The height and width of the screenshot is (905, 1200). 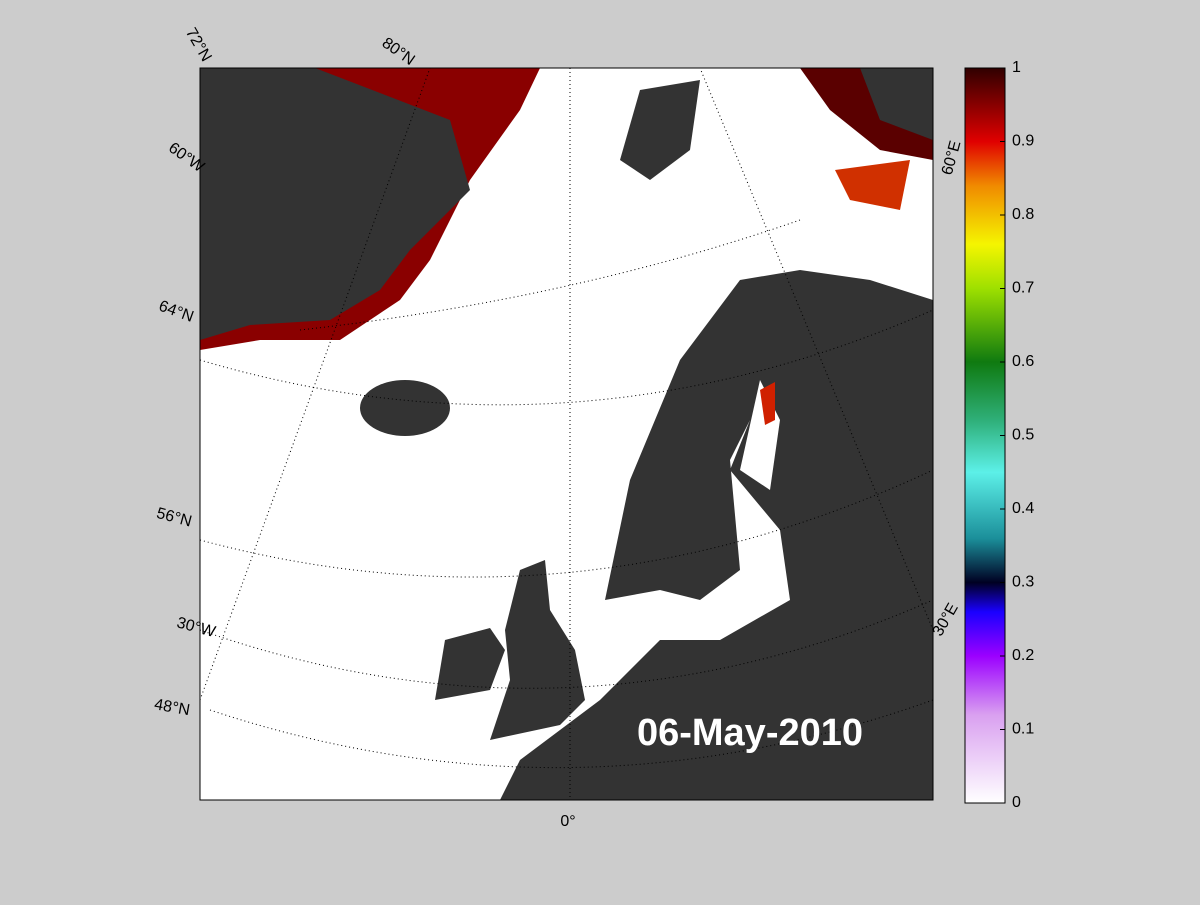 I want to click on colorbar-tick-label: 0.1, so click(x=1023, y=729).